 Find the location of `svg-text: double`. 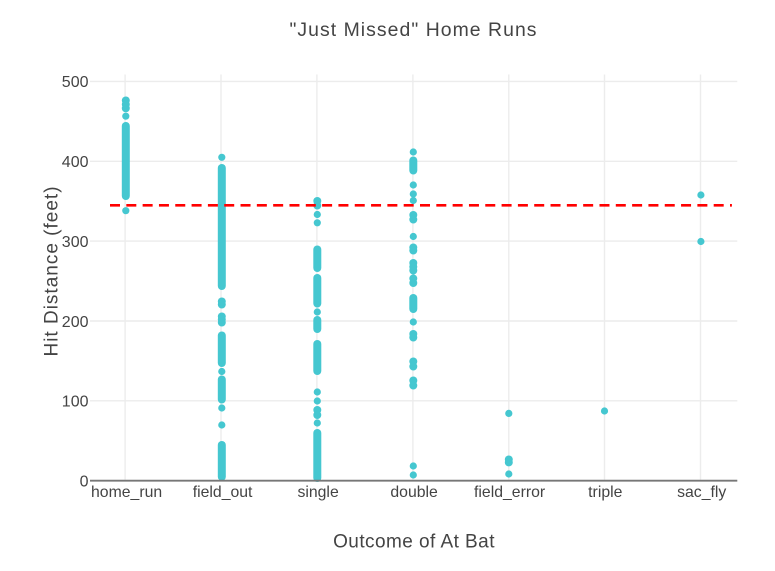

svg-text: double is located at coordinates (414, 492).